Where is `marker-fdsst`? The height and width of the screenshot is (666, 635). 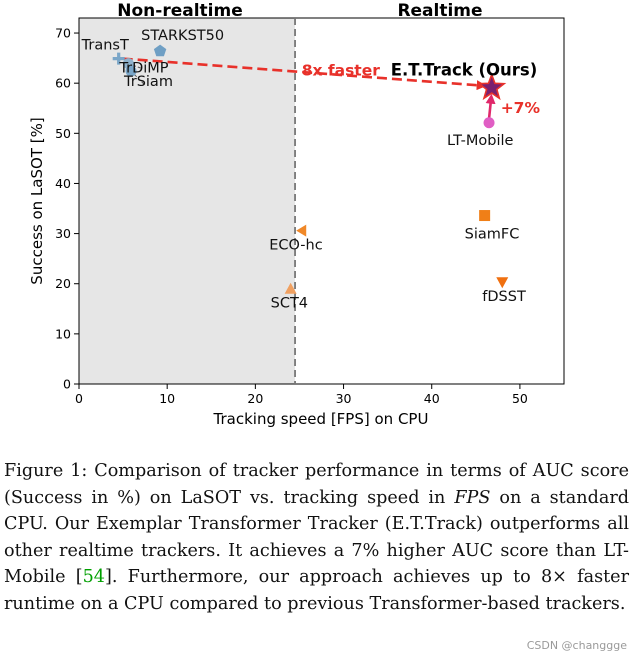 marker-fdsst is located at coordinates (502, 283).